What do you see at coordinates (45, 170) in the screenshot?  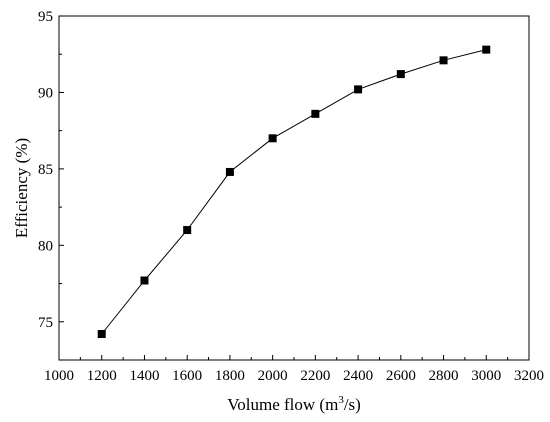 I see `y-tick-label: 85` at bounding box center [45, 170].